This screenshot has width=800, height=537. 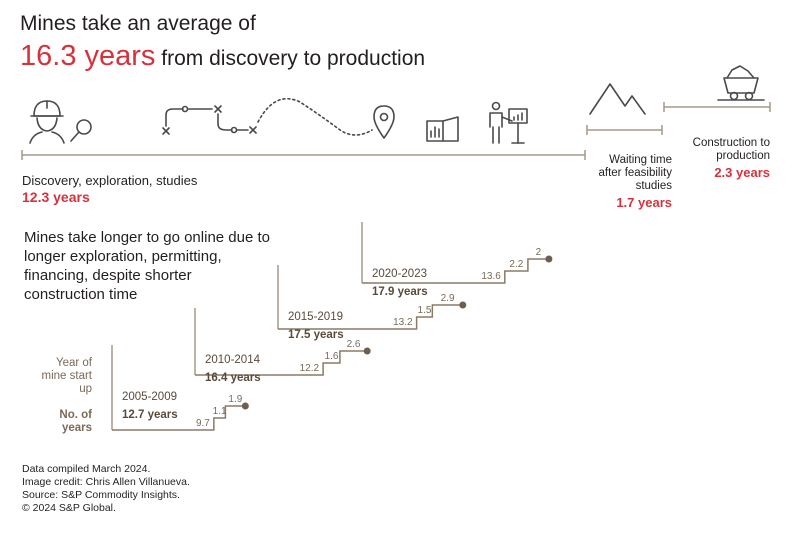 What do you see at coordinates (233, 360) in the screenshot?
I see `period-label: 2010-2014` at bounding box center [233, 360].